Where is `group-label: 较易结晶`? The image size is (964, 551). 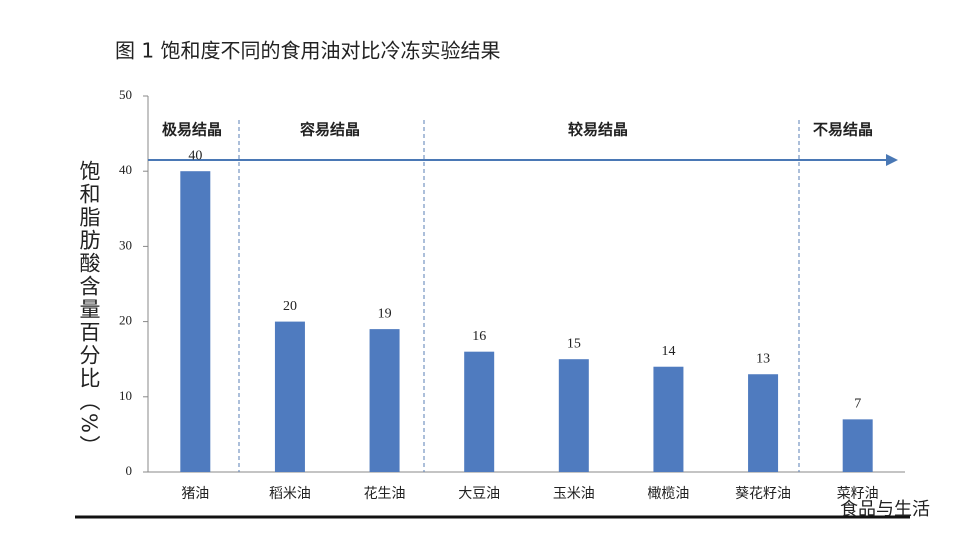
group-label: 较易结晶 is located at coordinates (598, 130).